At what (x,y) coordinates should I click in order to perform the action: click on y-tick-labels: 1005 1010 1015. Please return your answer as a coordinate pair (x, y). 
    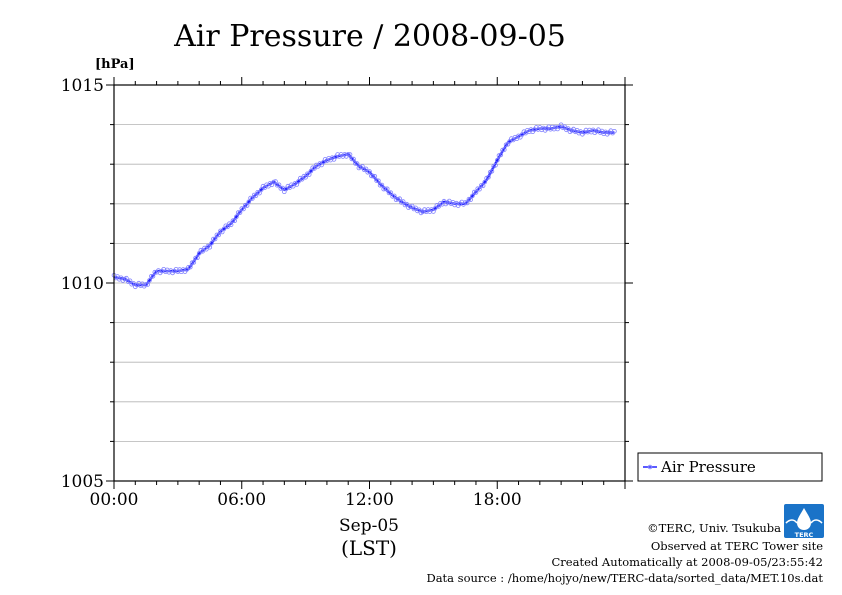
    Looking at the image, I should click on (82, 284).